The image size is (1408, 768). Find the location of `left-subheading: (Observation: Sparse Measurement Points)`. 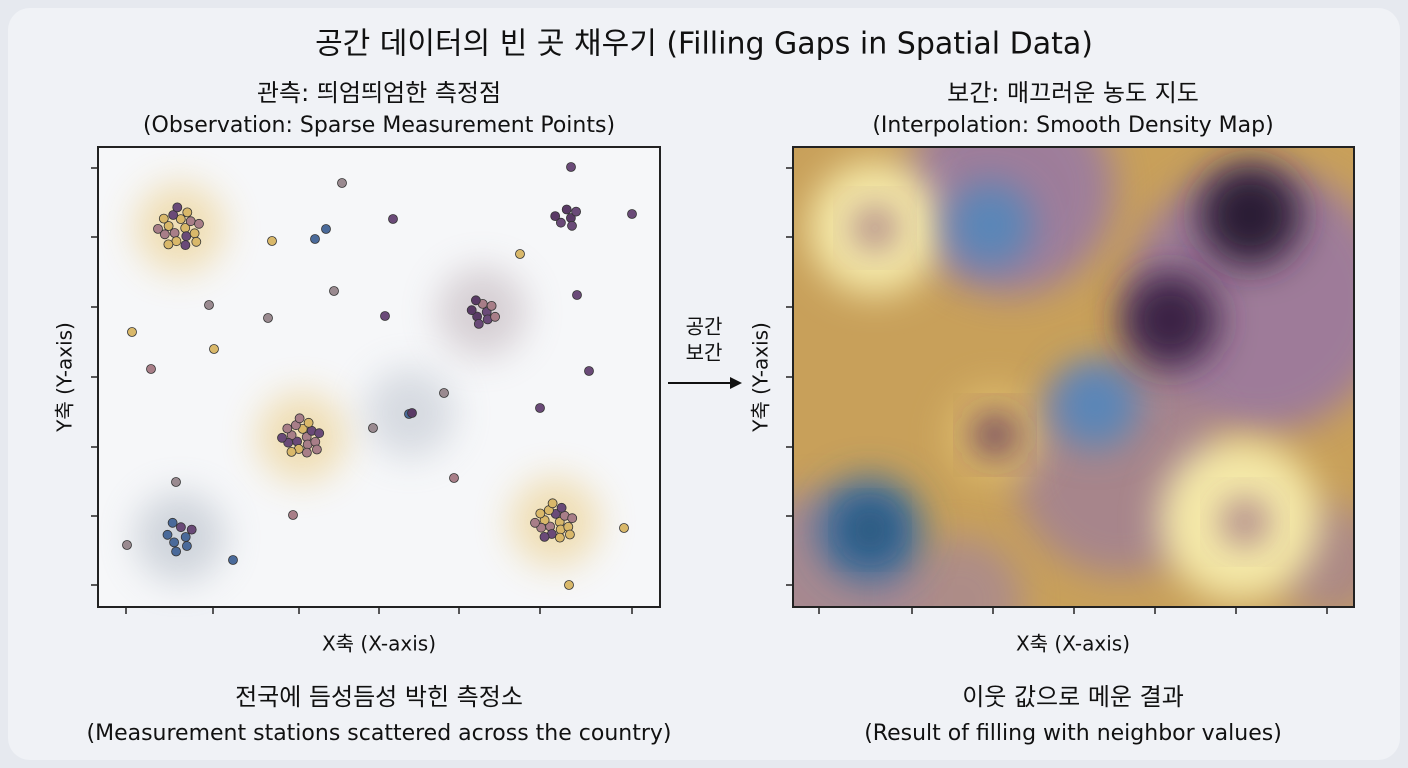

left-subheading: (Observation: Sparse Measurement Points) is located at coordinates (379, 125).